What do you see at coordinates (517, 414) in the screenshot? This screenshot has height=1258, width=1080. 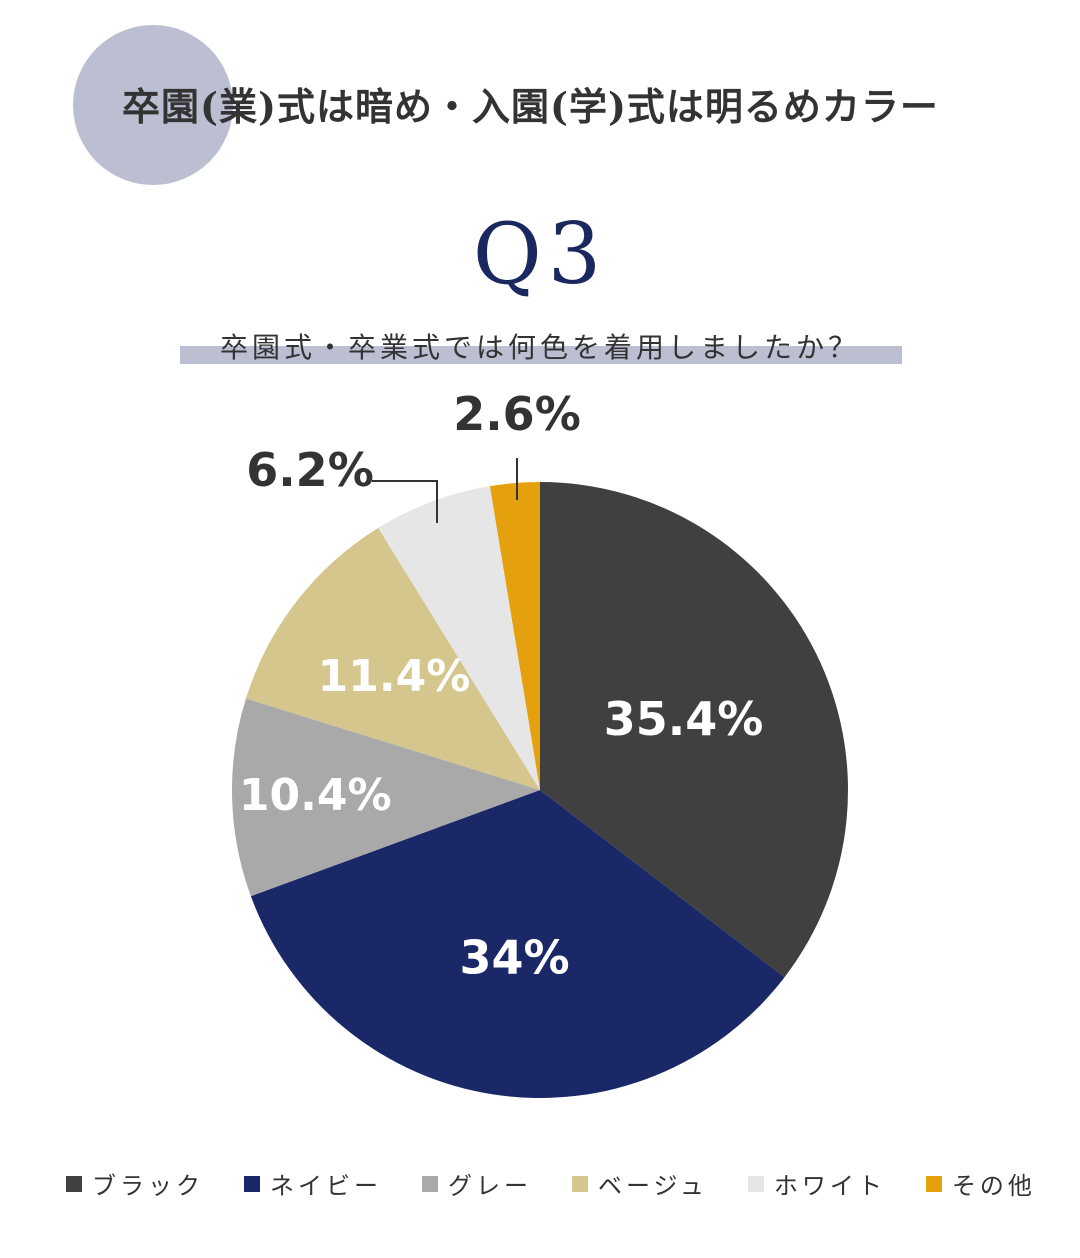 I see `data-label-6: 2.6%` at bounding box center [517, 414].